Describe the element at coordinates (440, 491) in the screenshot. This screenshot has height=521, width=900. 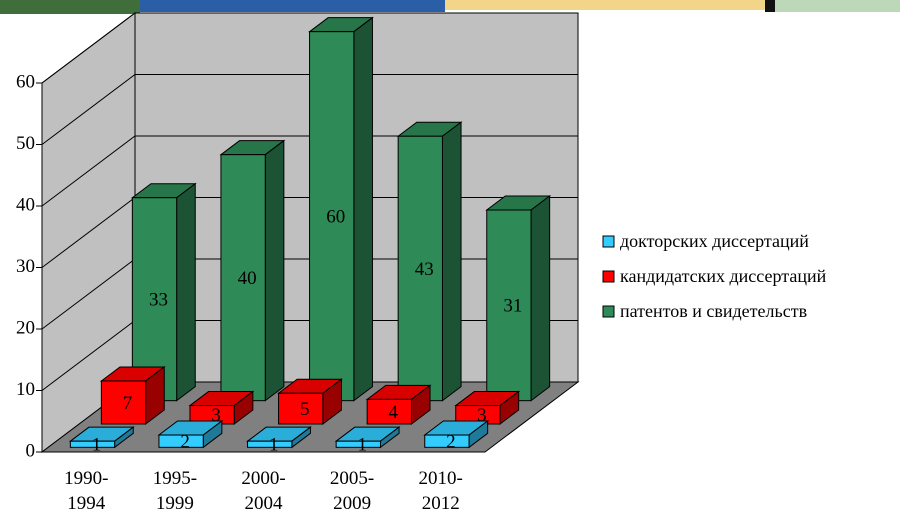
I see `x-tick-label: 2010- 2012` at that location.